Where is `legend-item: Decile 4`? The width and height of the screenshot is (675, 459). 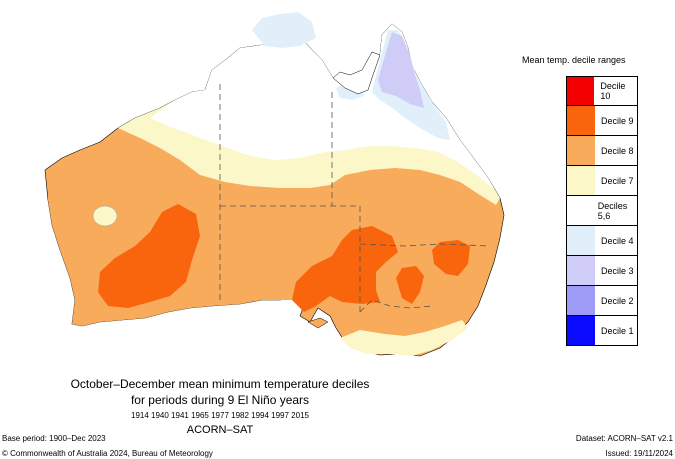
legend-item: Decile 4 is located at coordinates (602, 241).